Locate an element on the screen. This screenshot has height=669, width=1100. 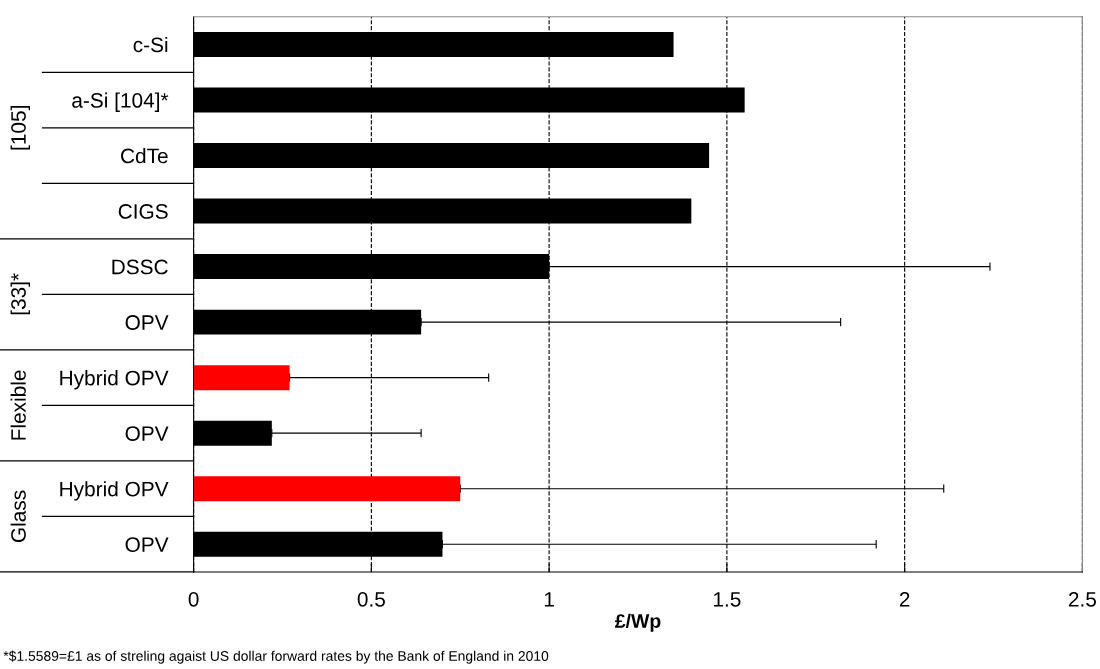
text: [105] is located at coordinates (20, 128).